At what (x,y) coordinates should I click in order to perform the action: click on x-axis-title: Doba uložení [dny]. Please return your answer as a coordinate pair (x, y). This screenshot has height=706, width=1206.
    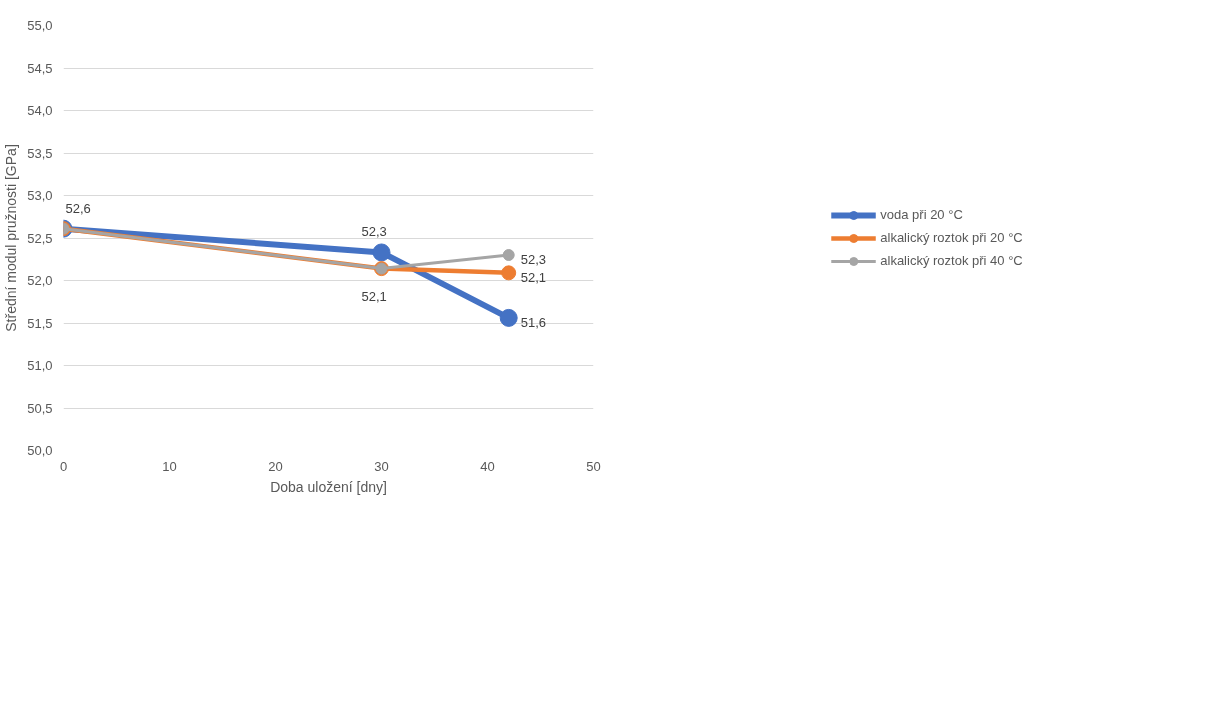
    Looking at the image, I should click on (328, 486).